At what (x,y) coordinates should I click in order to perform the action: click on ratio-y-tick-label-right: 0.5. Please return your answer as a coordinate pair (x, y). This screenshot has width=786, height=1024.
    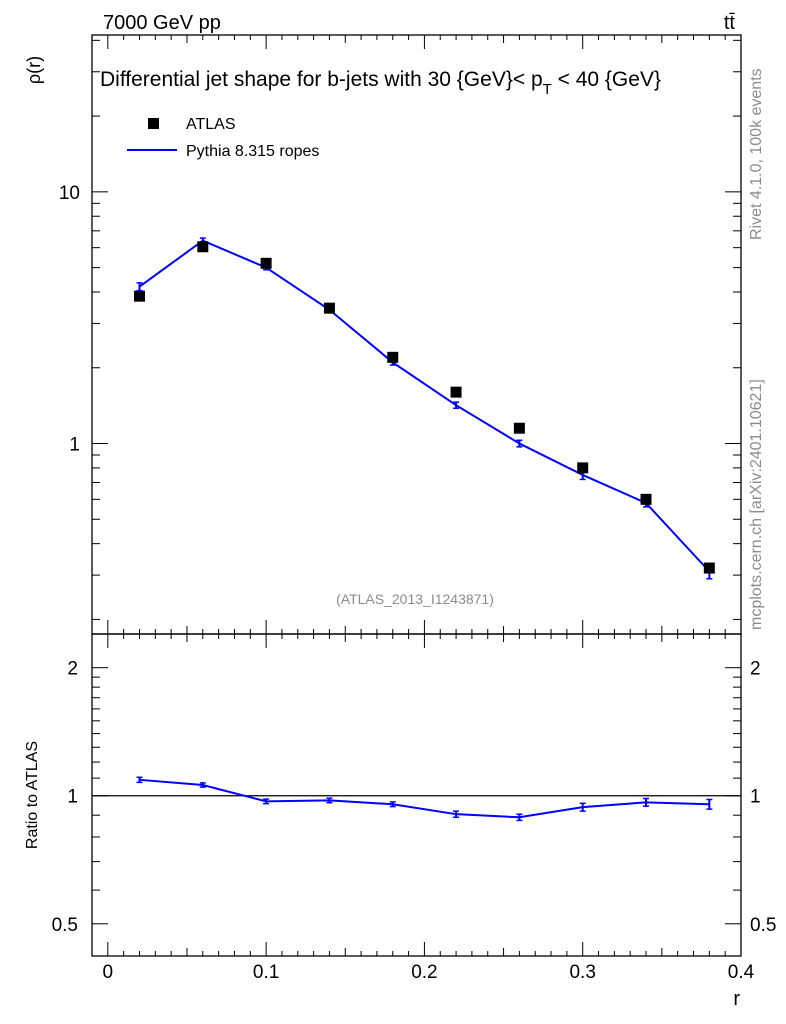
    Looking at the image, I should click on (763, 925).